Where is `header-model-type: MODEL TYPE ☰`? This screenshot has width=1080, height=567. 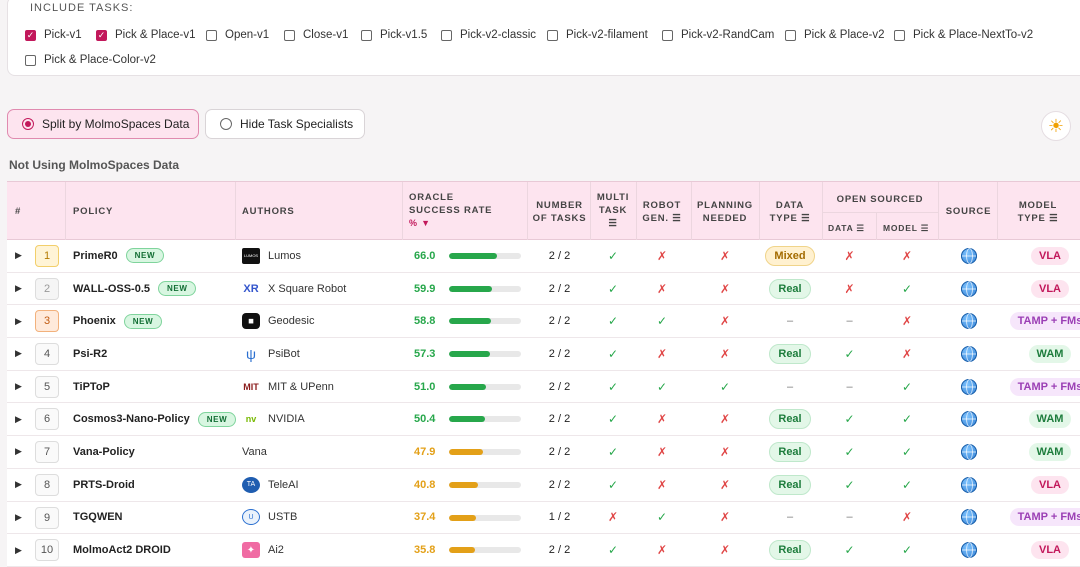
header-model-type: MODEL TYPE ☰ is located at coordinates (1038, 212).